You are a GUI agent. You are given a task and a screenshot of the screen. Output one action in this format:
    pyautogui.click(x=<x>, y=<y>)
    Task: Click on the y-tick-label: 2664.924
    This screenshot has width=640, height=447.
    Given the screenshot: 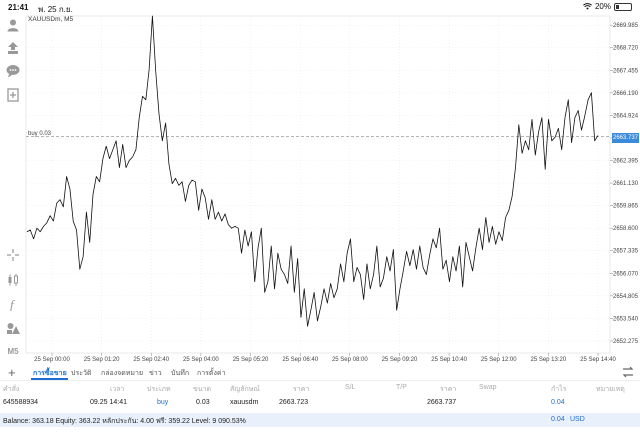 What is the action you would take?
    pyautogui.click(x=626, y=116)
    